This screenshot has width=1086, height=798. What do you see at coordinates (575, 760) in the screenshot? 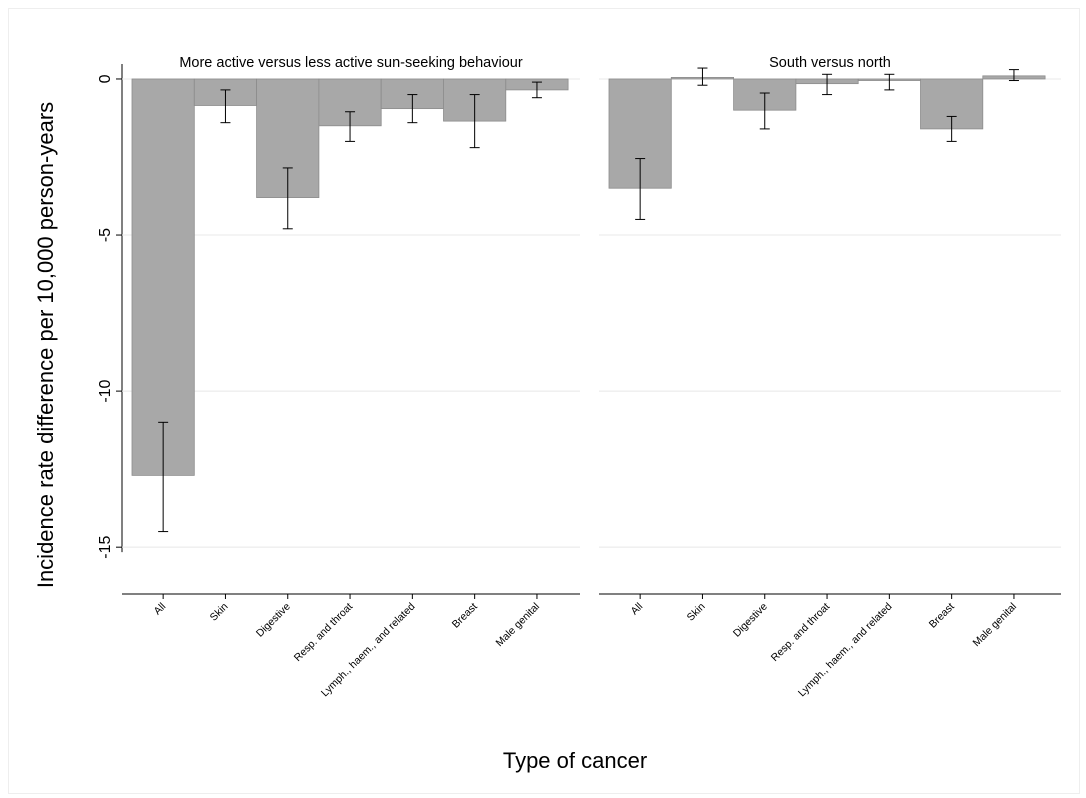
I see `x-axis-label: Type of cancer` at bounding box center [575, 760].